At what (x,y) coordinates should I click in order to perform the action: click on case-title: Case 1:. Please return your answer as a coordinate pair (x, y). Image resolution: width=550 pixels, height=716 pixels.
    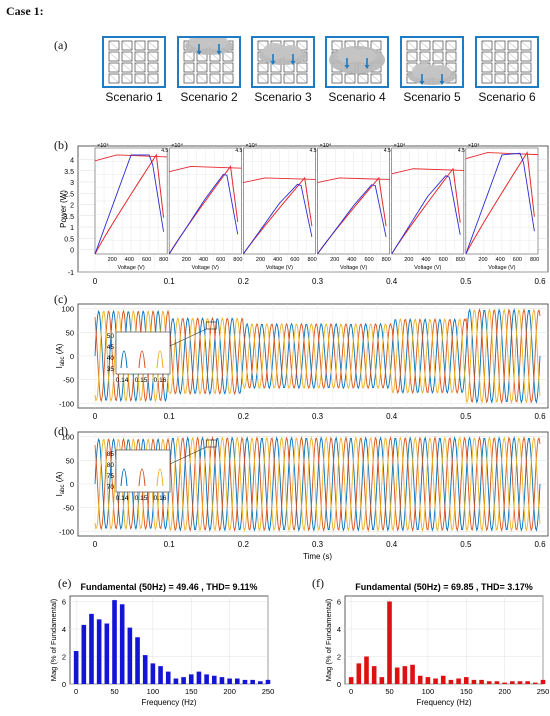
    Looking at the image, I should click on (25, 11).